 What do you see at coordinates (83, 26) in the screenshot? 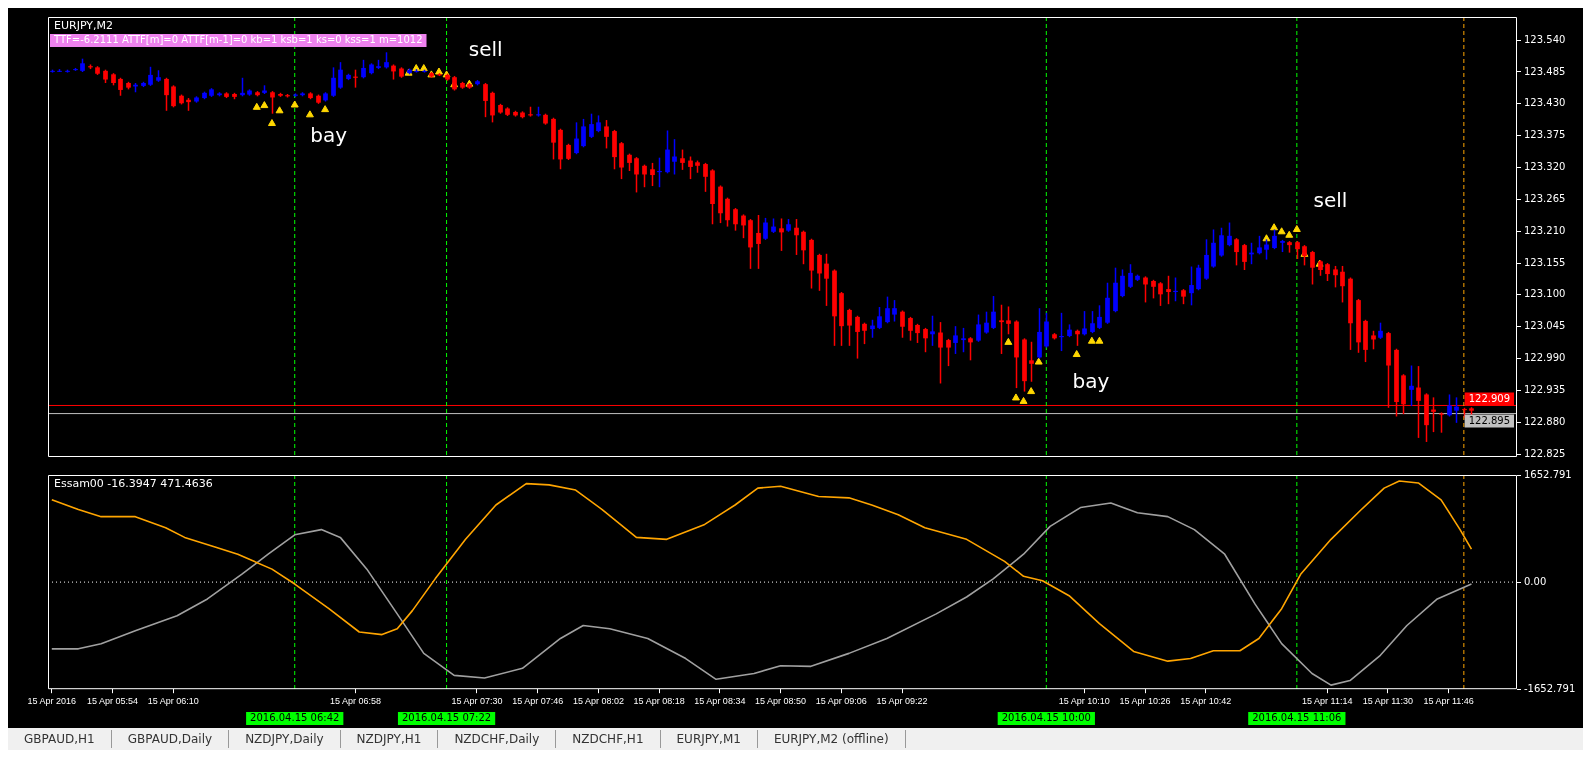
I see `chart-title: EURJPY,M2` at bounding box center [83, 26].